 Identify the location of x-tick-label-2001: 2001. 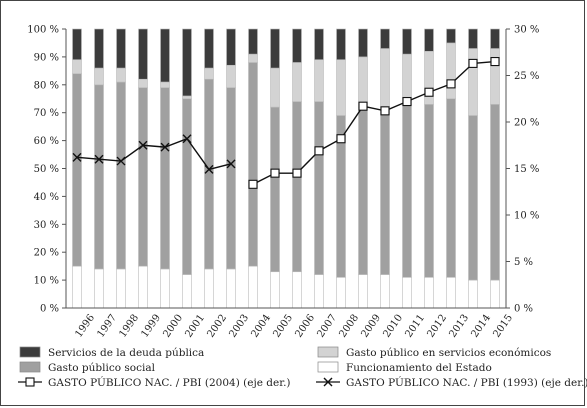
(195, 326).